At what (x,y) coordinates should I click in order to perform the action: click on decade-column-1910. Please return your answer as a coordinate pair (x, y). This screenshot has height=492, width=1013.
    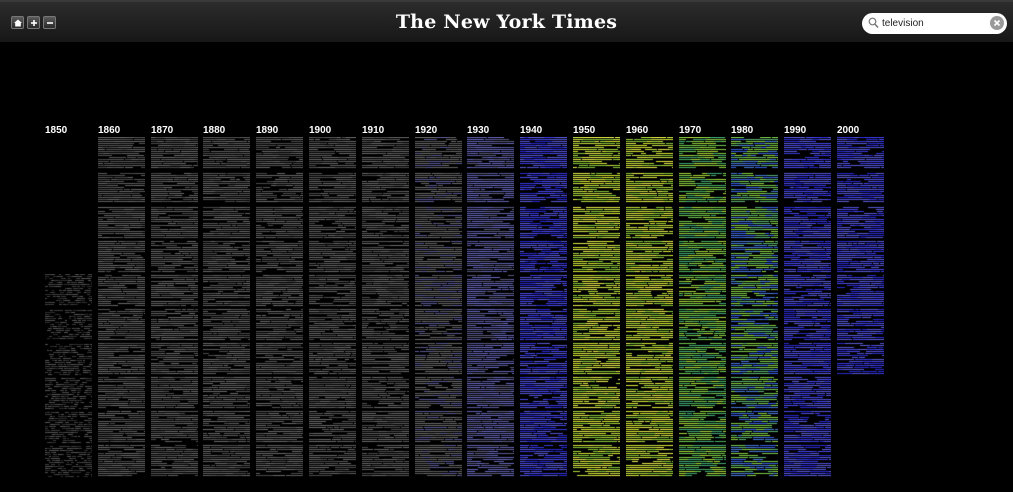
    Looking at the image, I should click on (385, 308).